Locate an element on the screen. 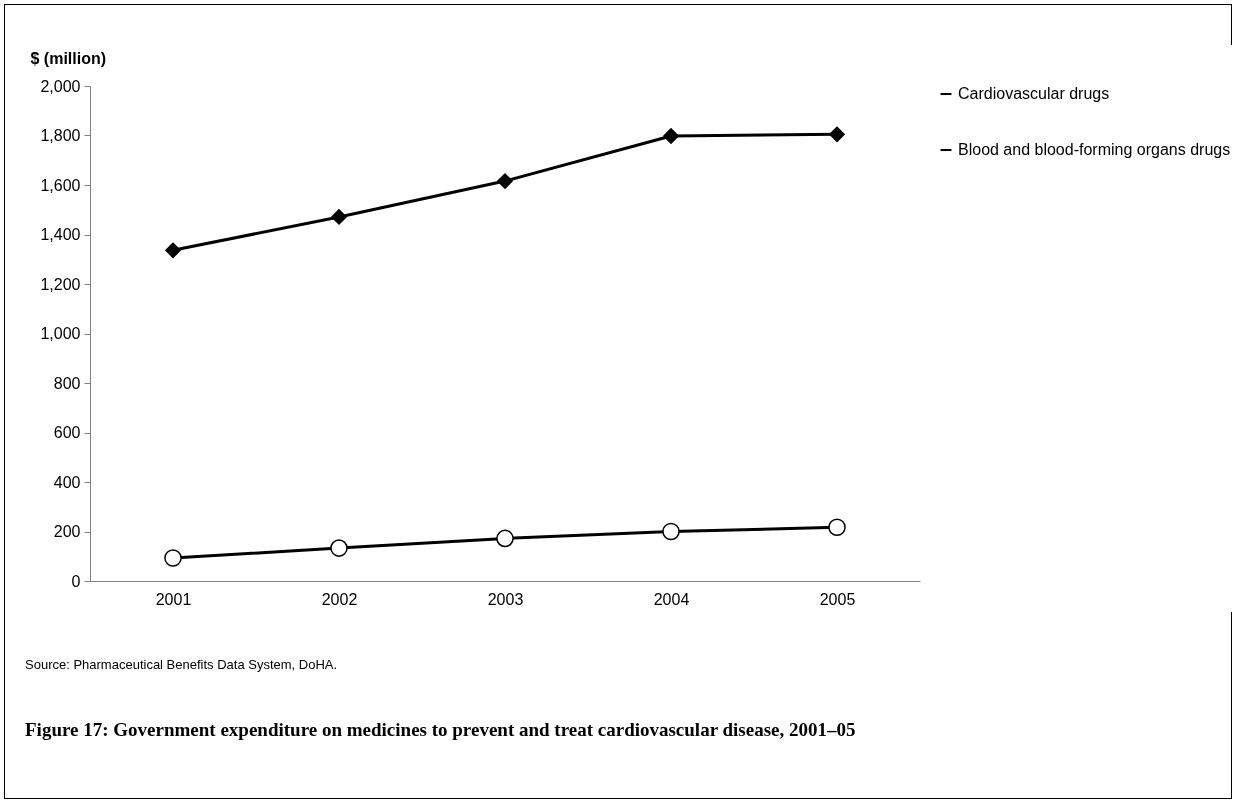 The height and width of the screenshot is (806, 1239). x-tick-label: 2003 is located at coordinates (505, 599).